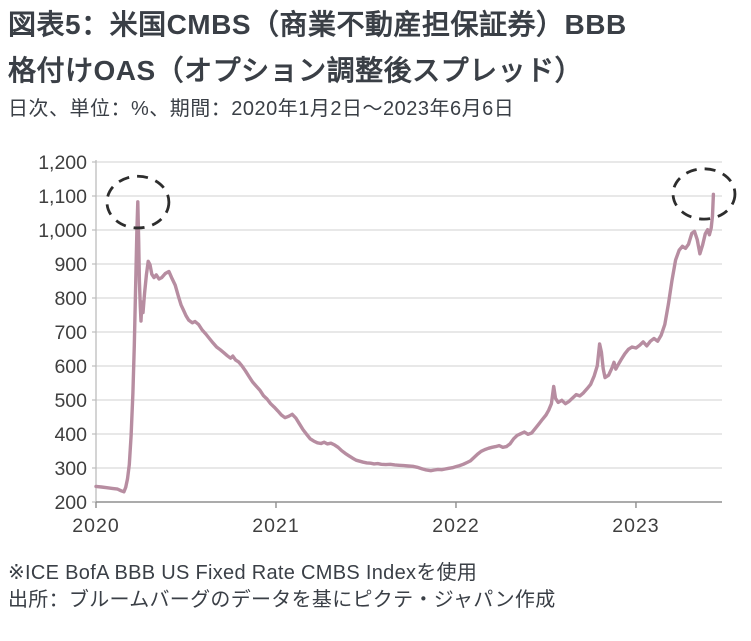 The height and width of the screenshot is (641, 751). I want to click on y-tick-label-900: 900, so click(70, 265).